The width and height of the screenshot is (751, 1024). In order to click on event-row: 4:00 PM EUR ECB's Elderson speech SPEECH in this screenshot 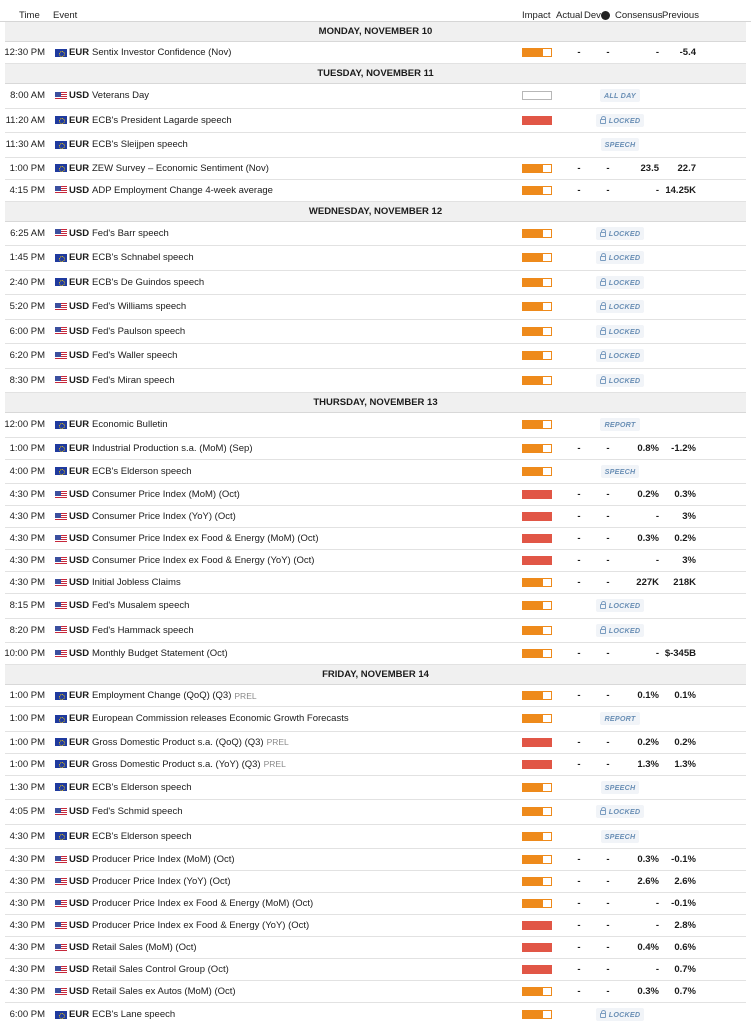, I will do `click(375, 472)`.